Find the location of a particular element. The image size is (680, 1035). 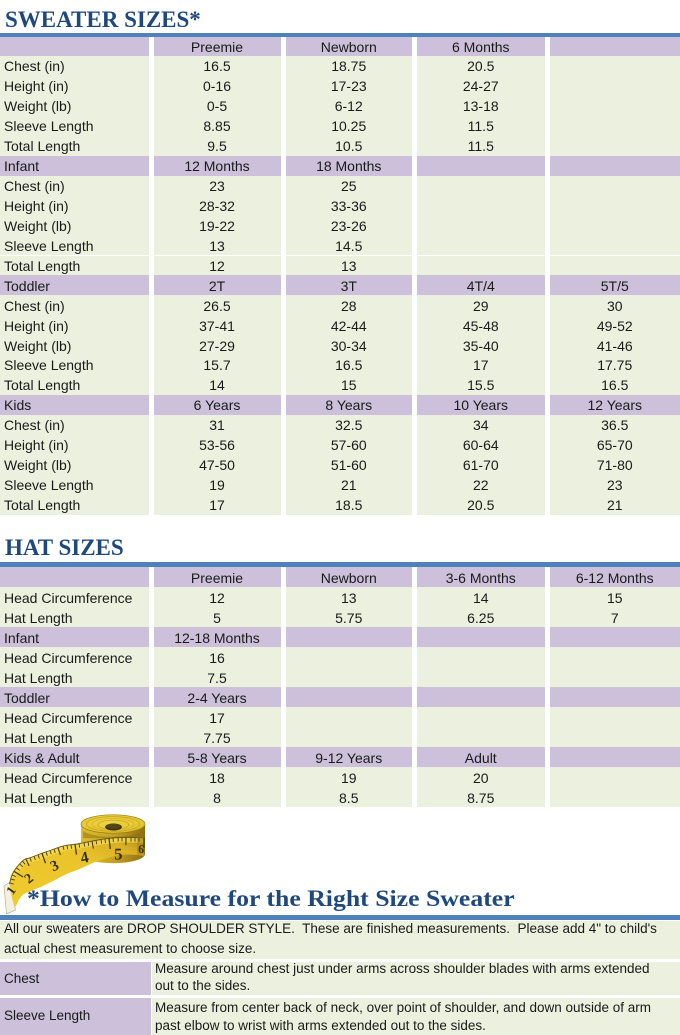

svg-text: 6 is located at coordinates (141, 849).